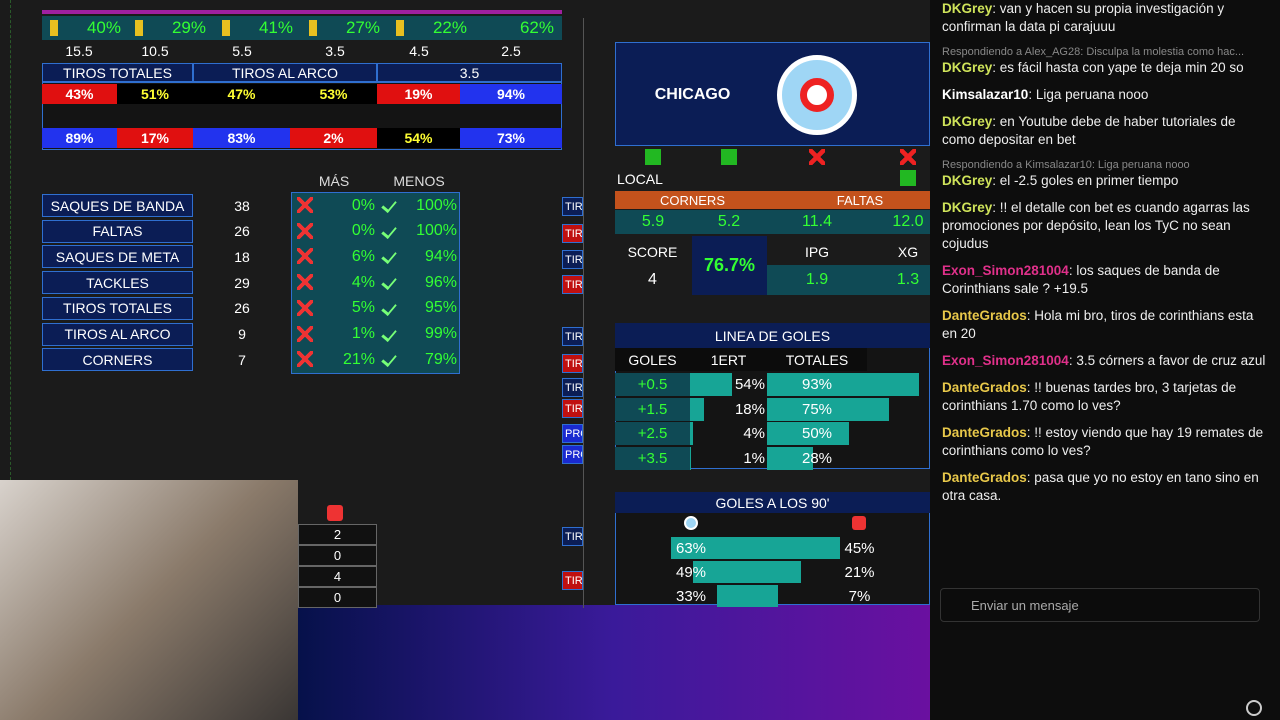 The image size is (1280, 720). I want to click on line-value: 5.5, so click(242, 51).